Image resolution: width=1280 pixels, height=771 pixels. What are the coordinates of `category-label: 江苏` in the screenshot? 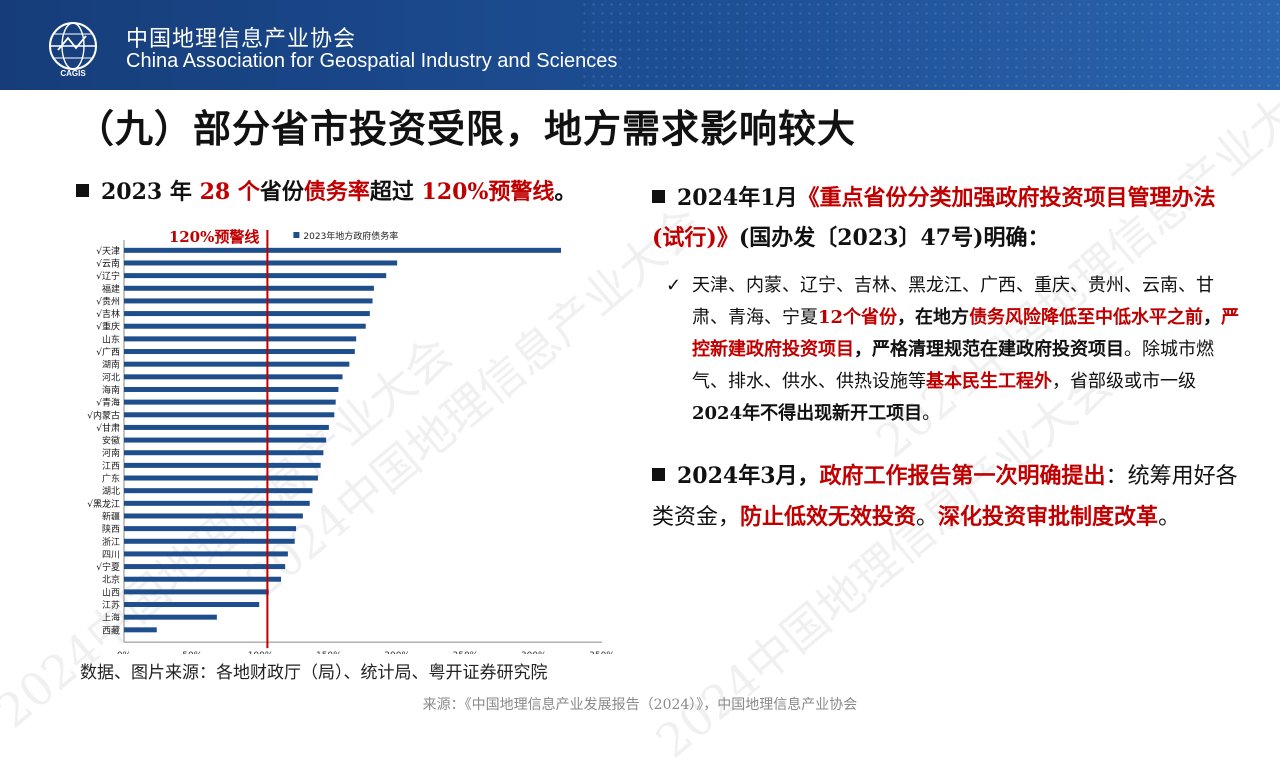 It's located at (111, 605).